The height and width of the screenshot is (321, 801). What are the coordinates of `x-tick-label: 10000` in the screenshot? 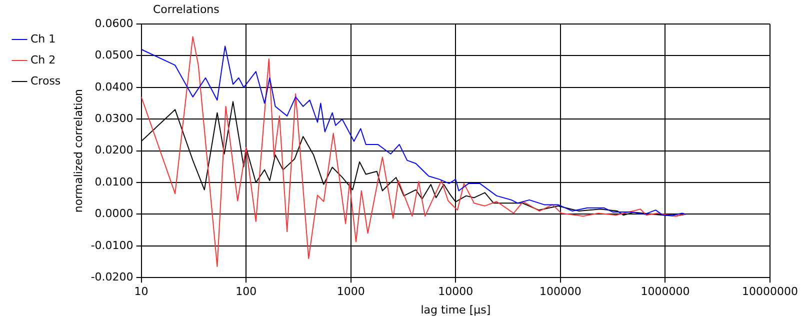 It's located at (456, 291).